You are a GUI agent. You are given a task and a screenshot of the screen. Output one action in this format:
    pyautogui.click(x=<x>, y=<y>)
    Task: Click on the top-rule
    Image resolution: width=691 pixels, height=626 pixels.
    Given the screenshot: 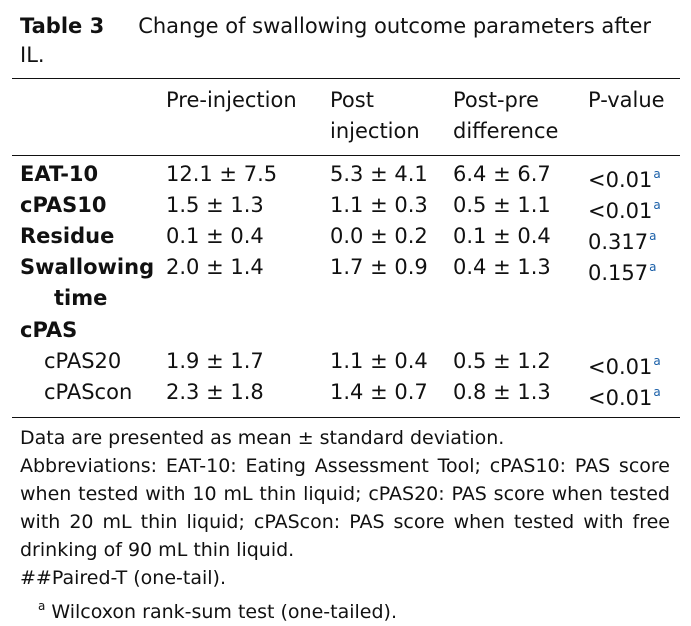 What is the action you would take?
    pyautogui.click(x=346, y=78)
    